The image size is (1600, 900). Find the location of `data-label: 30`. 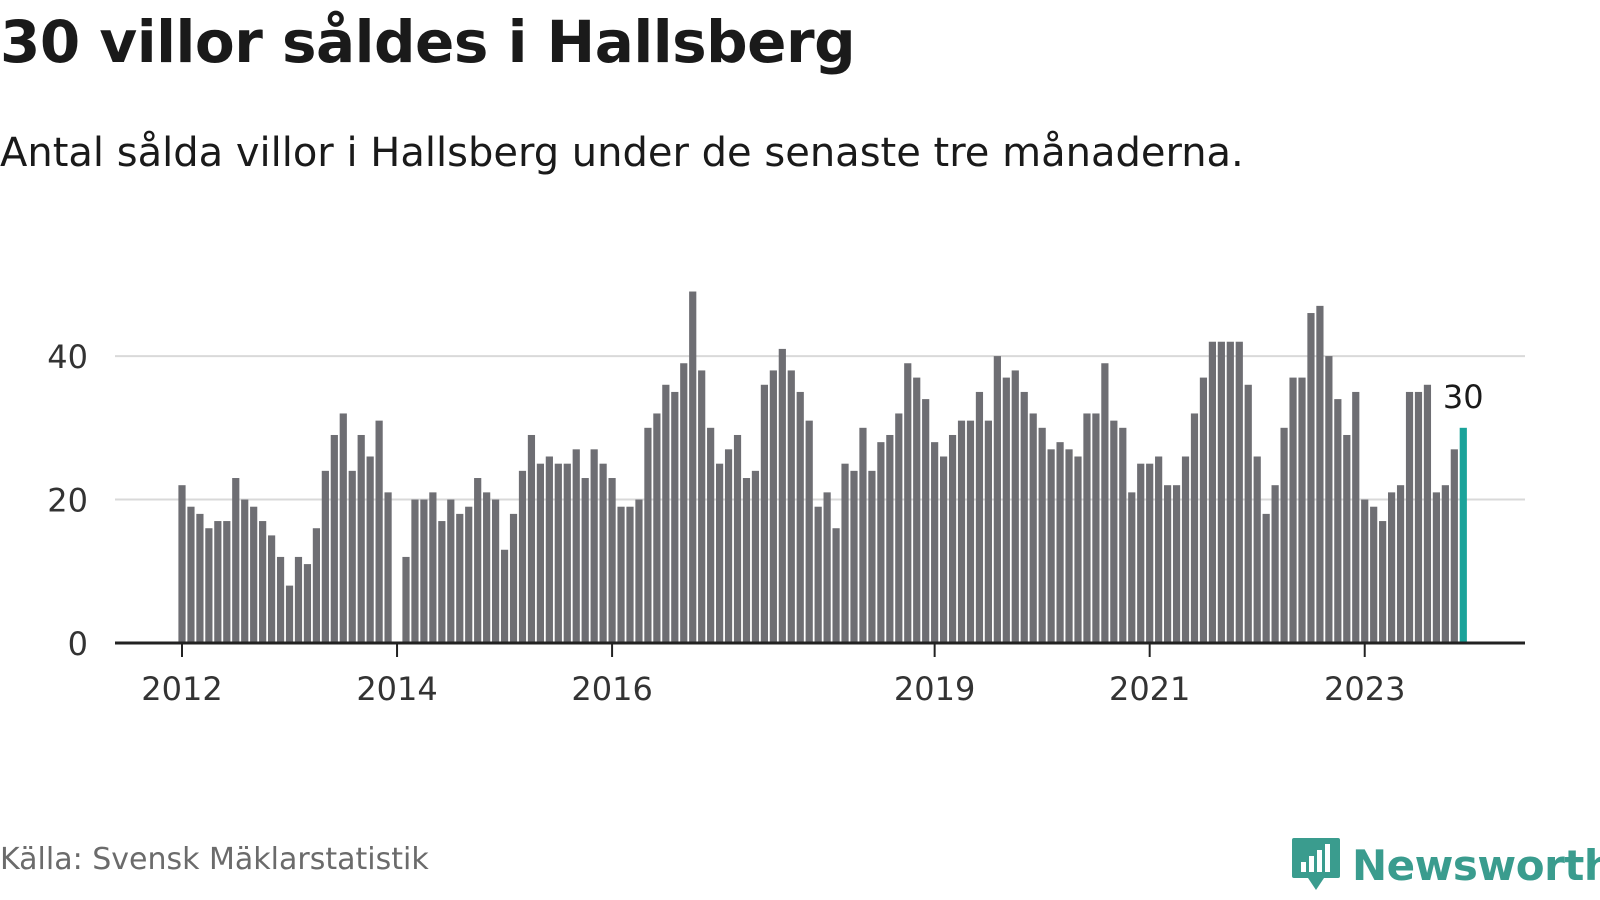

data-label: 30 is located at coordinates (1463, 397).